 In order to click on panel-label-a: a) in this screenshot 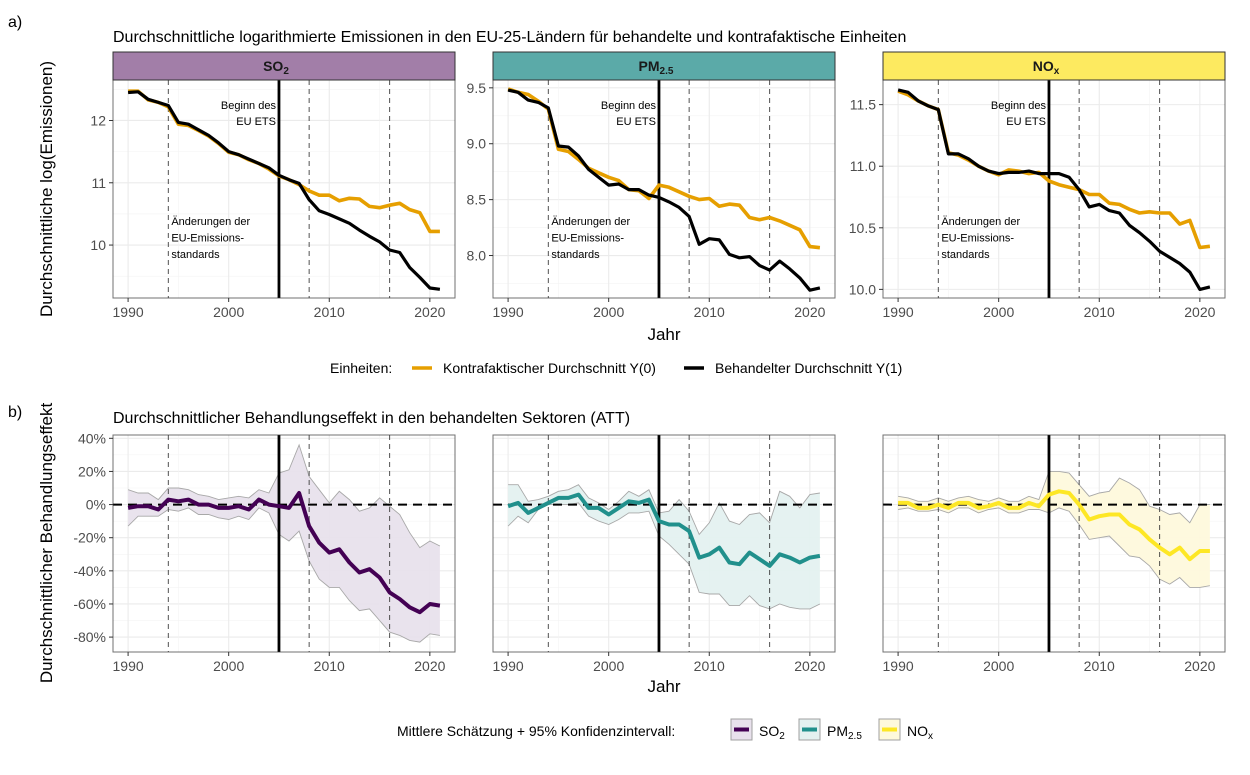, I will do `click(15, 22)`.